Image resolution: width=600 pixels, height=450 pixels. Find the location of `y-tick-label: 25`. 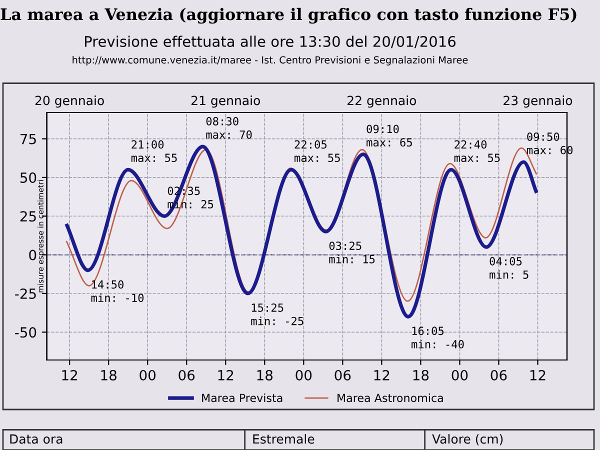

y-tick-label: 25 is located at coordinates (28, 216).